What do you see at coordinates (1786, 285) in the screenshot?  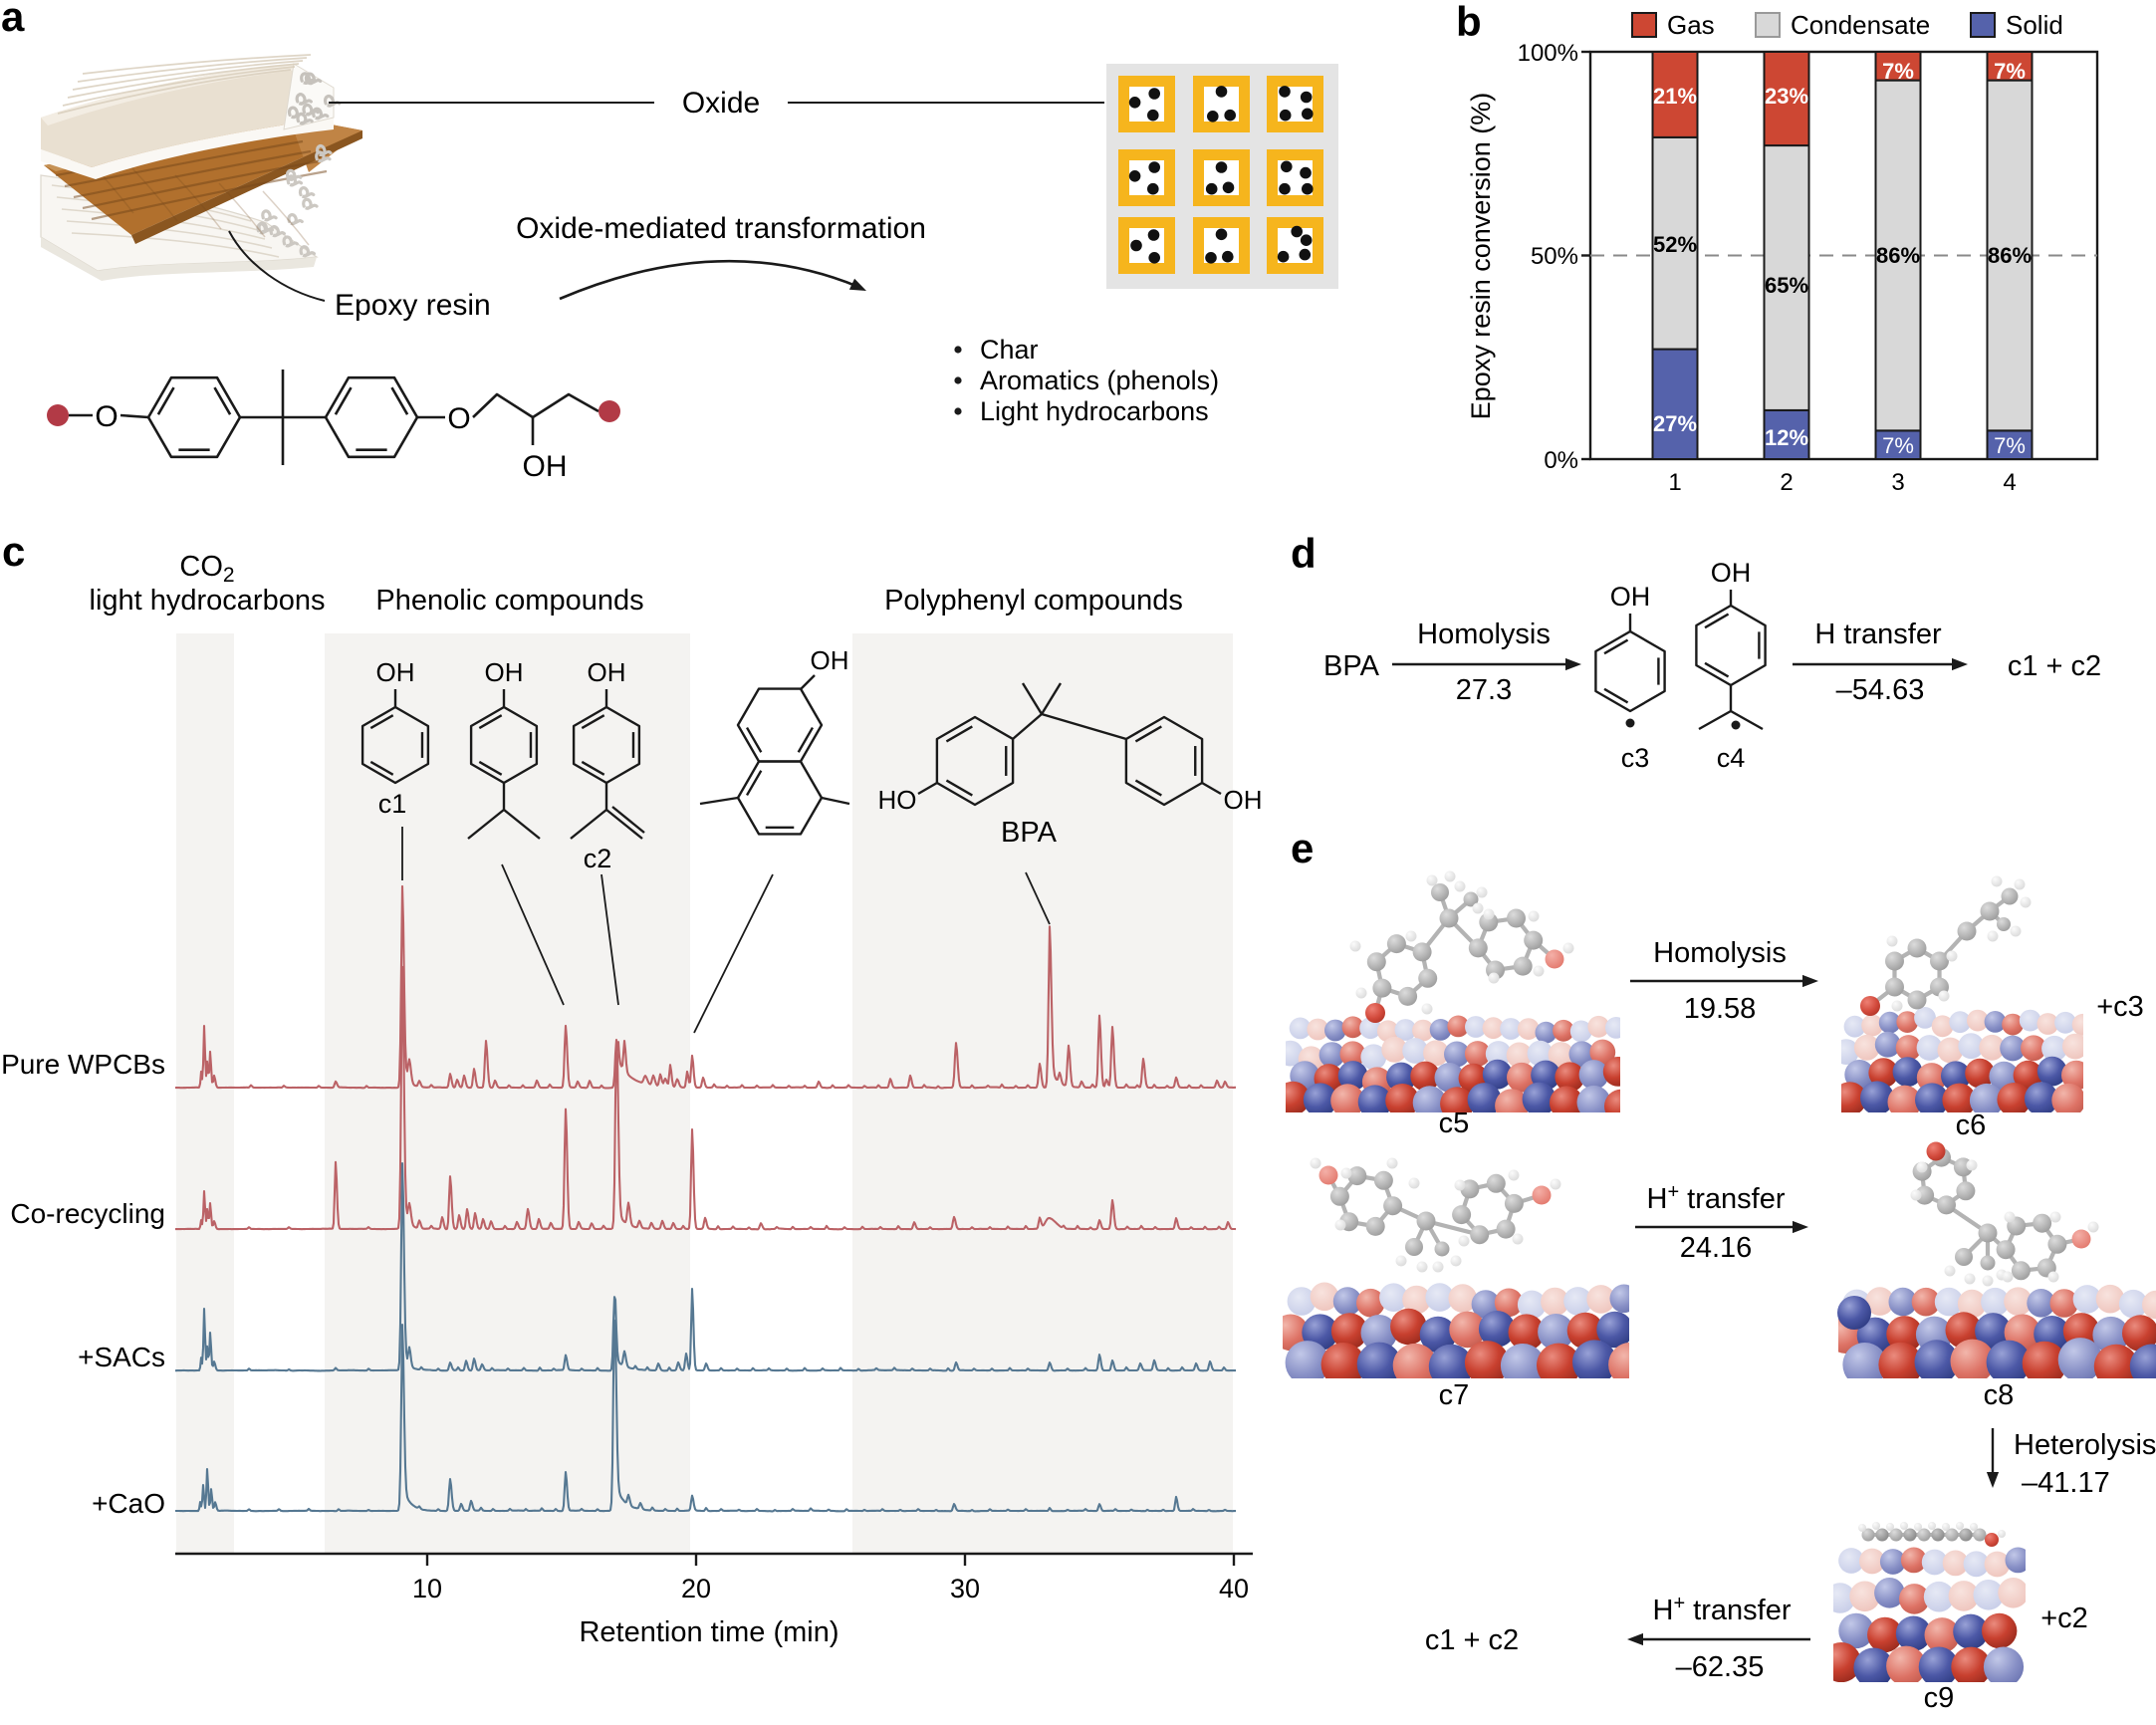 I see `svg-text: 65%` at bounding box center [1786, 285].